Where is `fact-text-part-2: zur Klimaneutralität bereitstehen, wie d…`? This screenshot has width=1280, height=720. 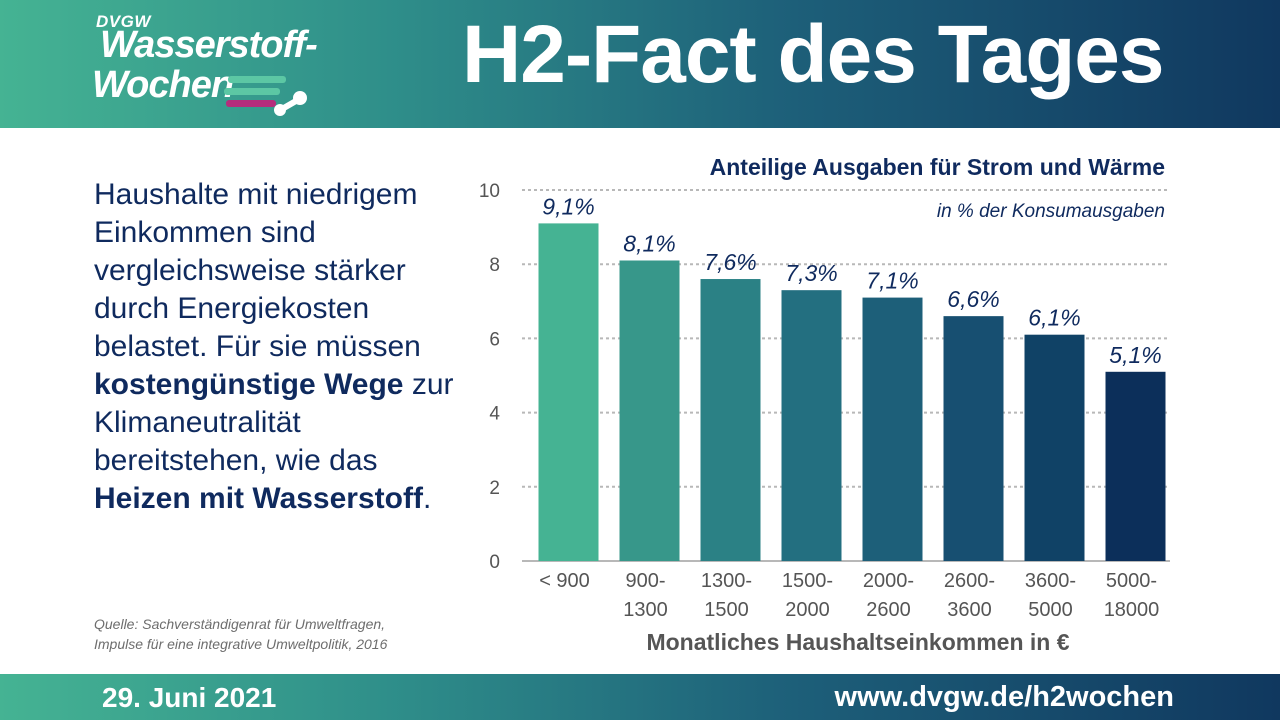 fact-text-part-2: zur Klimaneutralität bereitstehen, wie d… is located at coordinates (274, 422).